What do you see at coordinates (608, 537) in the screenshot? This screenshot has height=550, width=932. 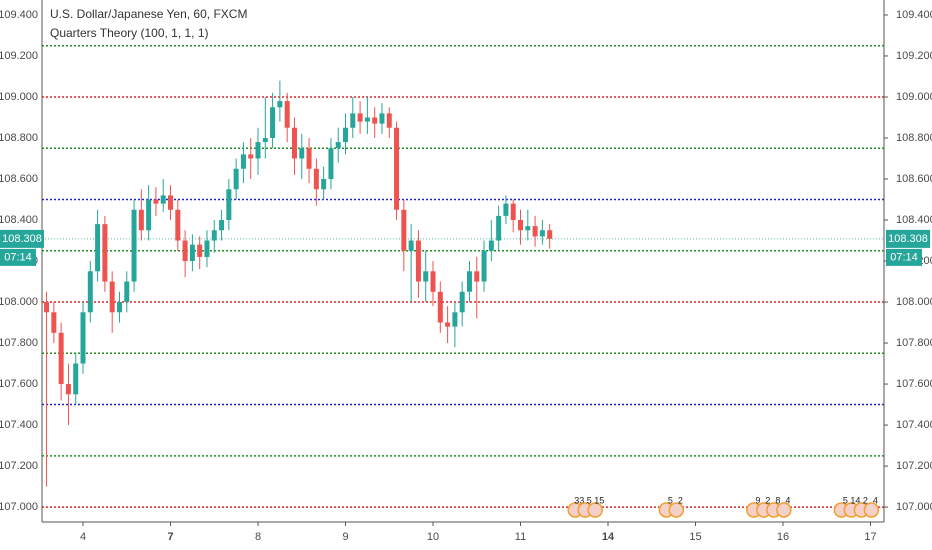 I see `x-tick-label: 14` at bounding box center [608, 537].